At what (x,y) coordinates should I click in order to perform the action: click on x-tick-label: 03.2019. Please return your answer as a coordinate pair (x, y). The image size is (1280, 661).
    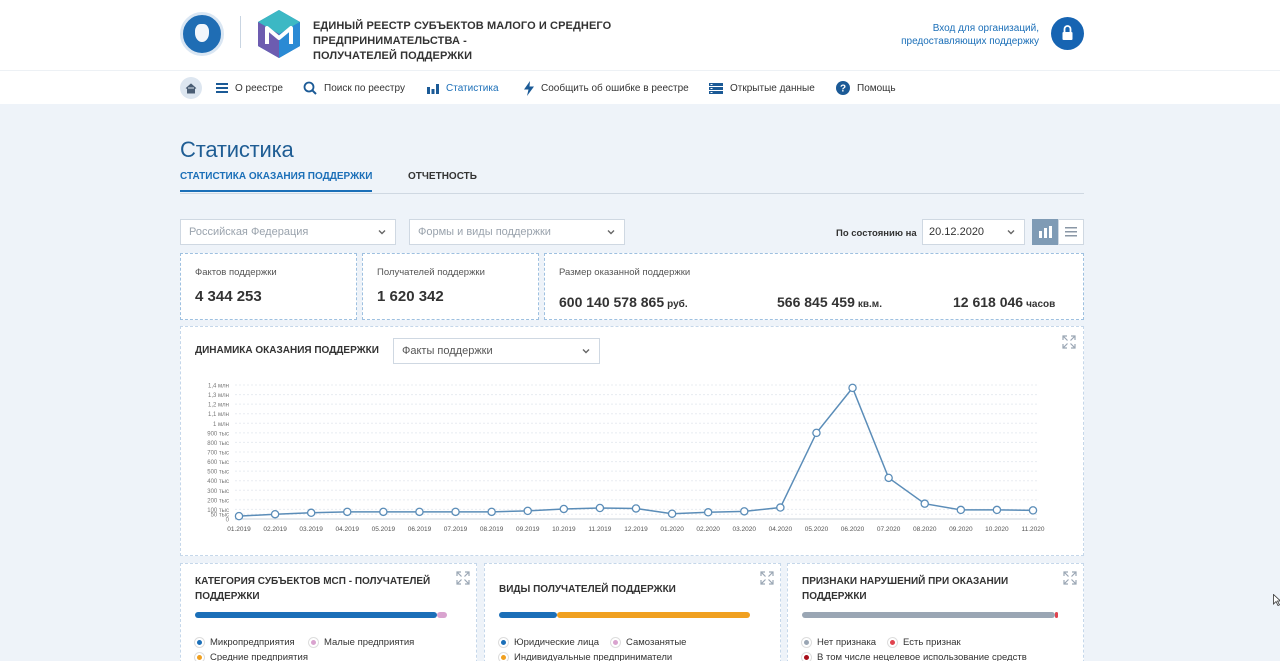
    Looking at the image, I should click on (311, 529).